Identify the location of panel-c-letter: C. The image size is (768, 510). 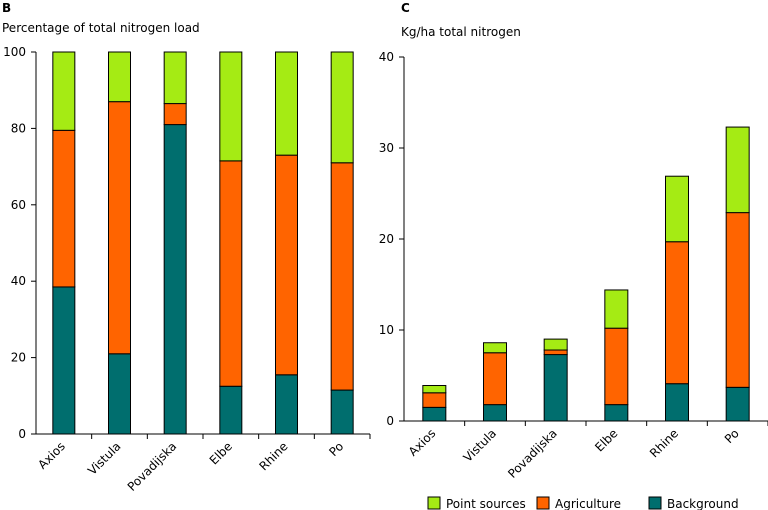
(405, 8).